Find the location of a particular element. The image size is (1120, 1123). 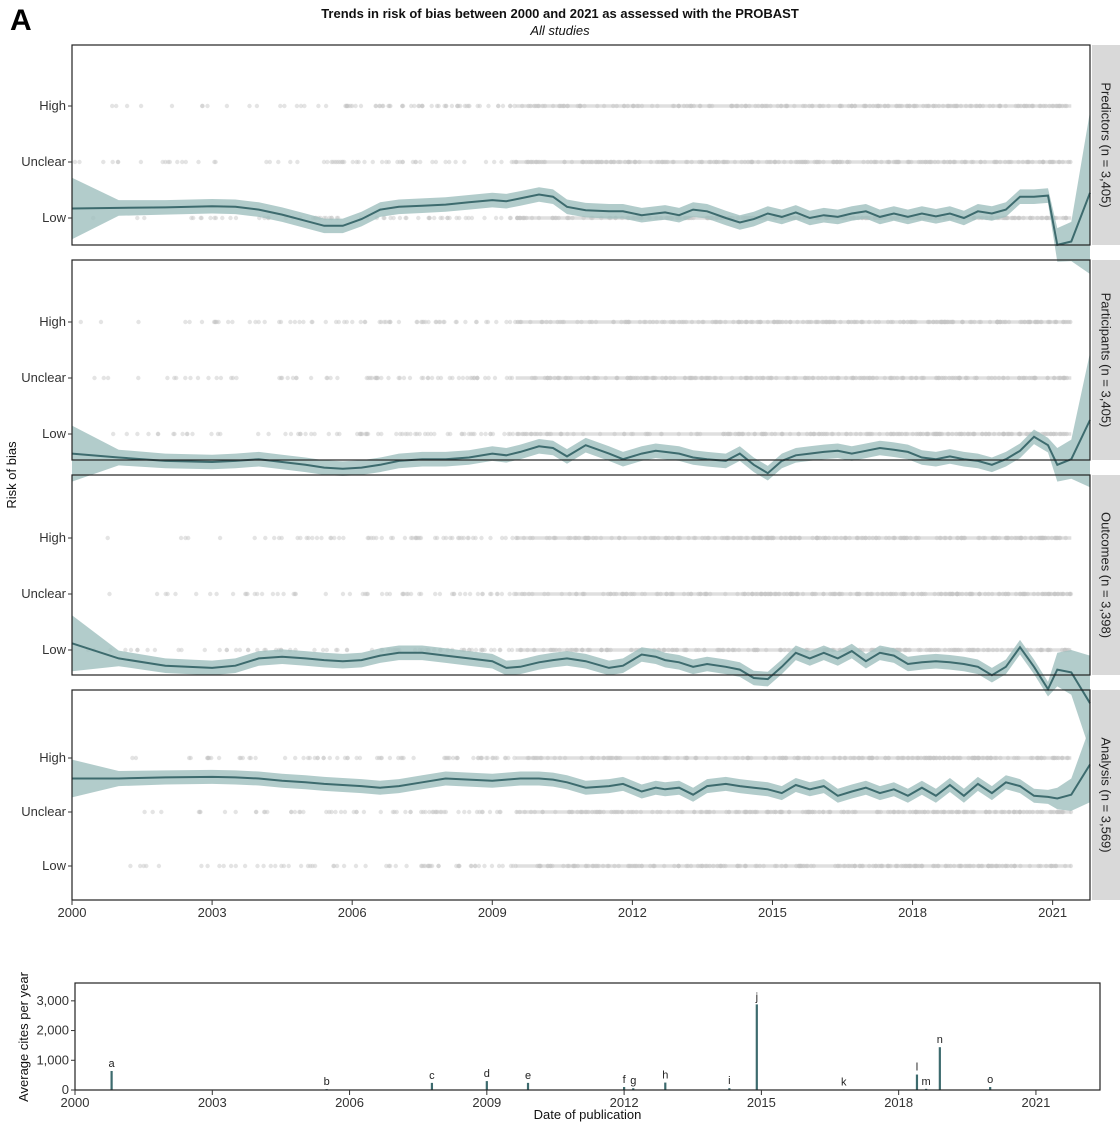

bar-label: n is located at coordinates (940, 1040).